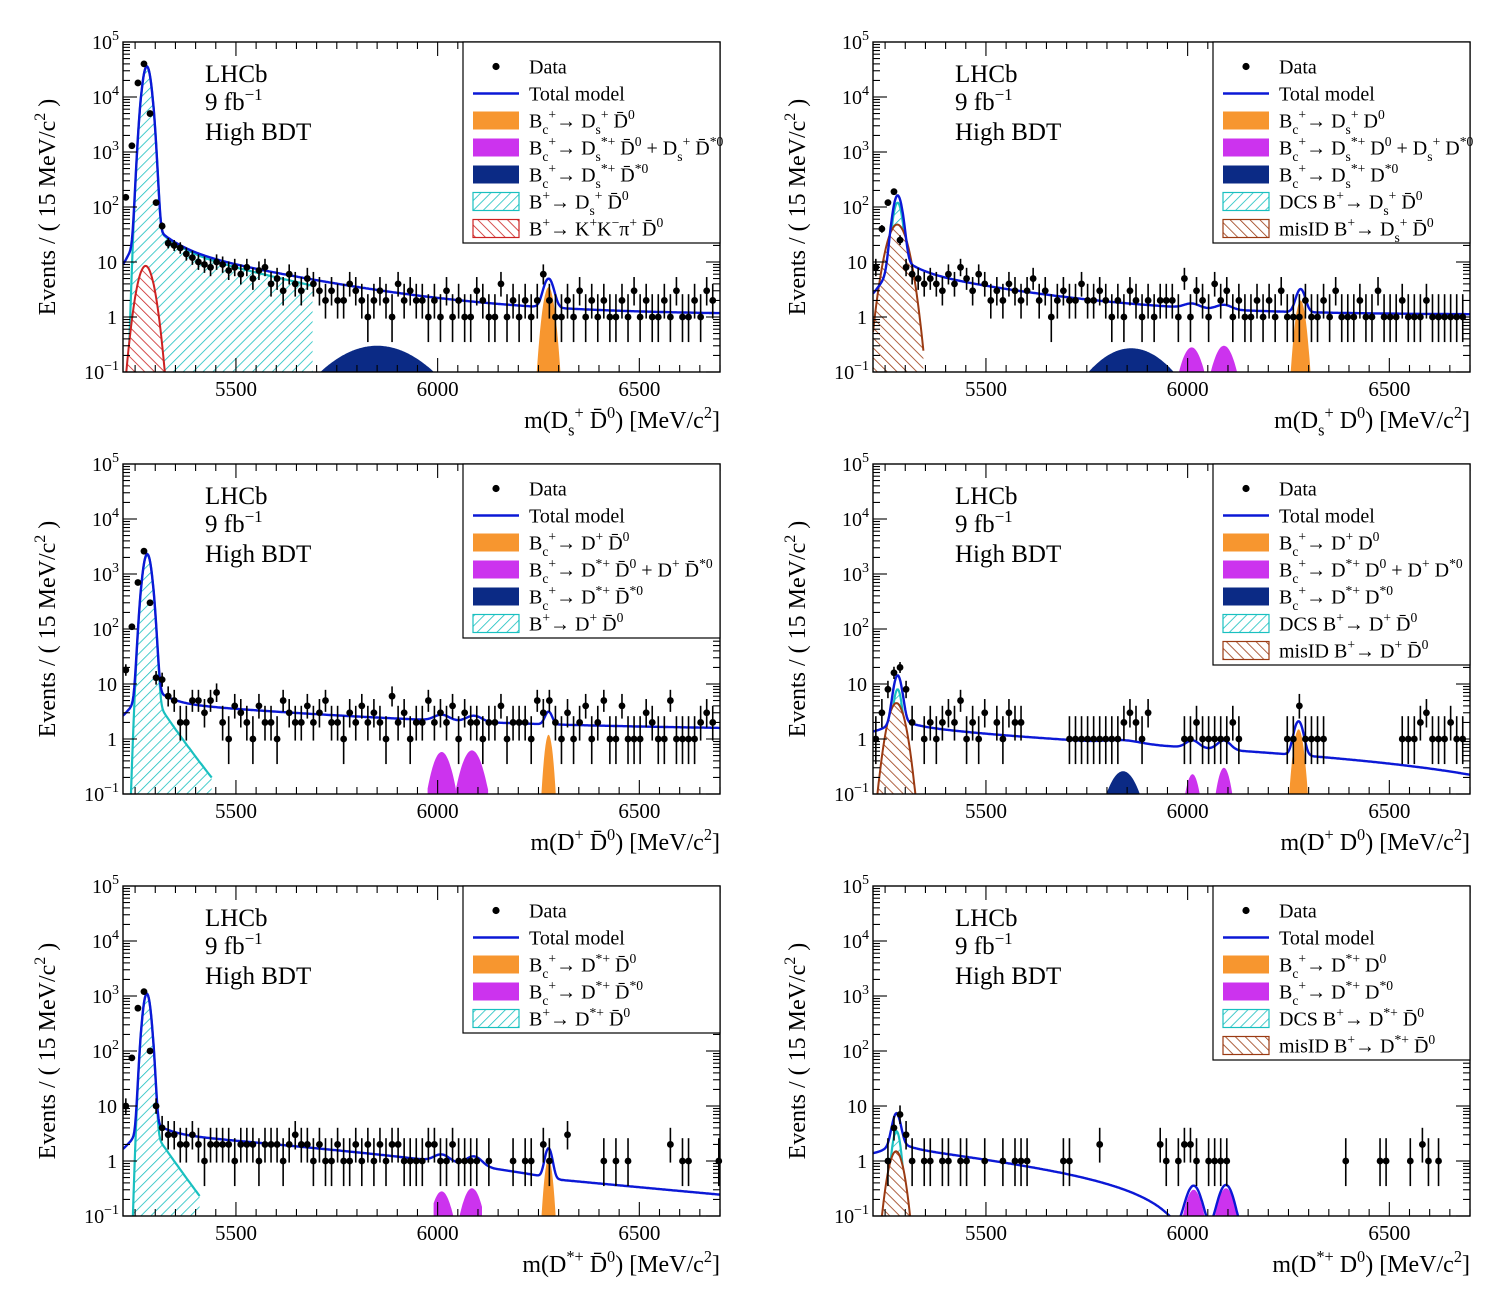 The width and height of the screenshot is (1505, 1299). What do you see at coordinates (626, 149) in the screenshot?
I see `legend-label: Bc+→ Ds*+ D̄0 + Ds+ D̄*0` at bounding box center [626, 149].